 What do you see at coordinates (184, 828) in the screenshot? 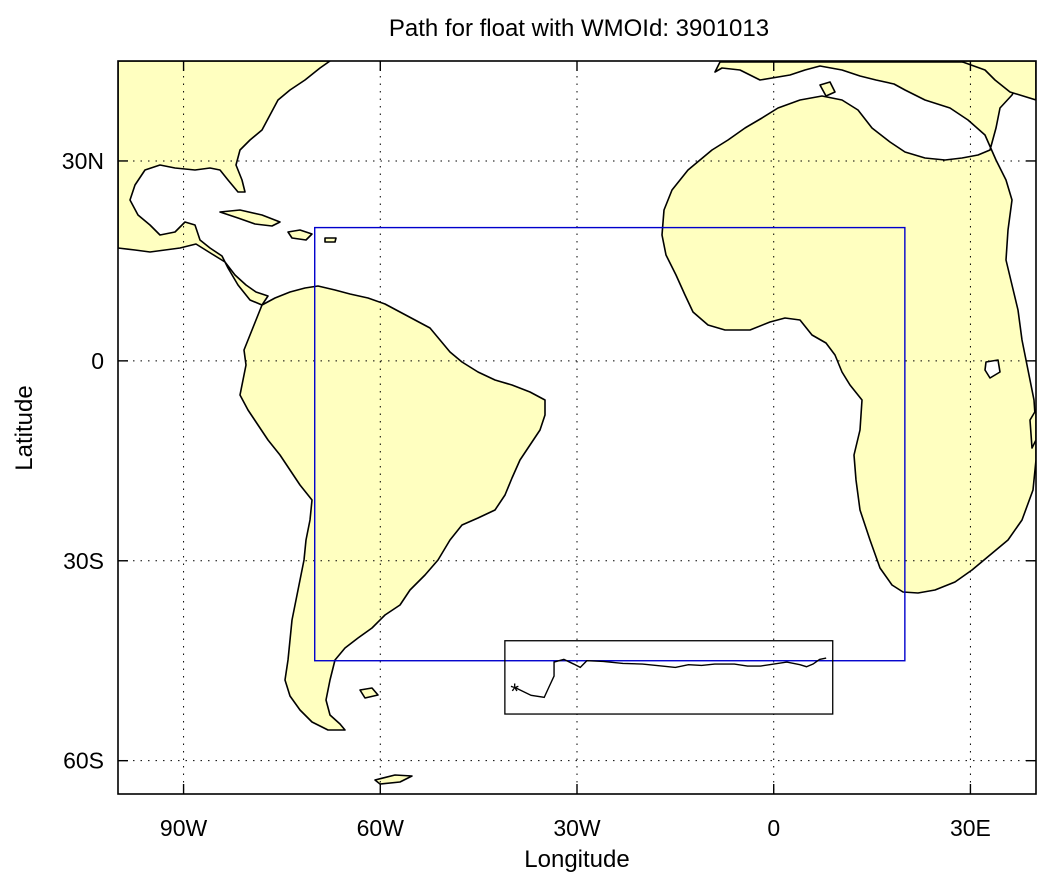
I see `x-tick-label: 90W` at bounding box center [184, 828].